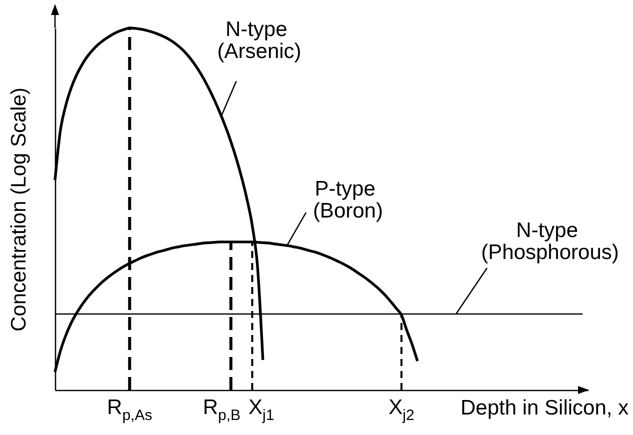  What do you see at coordinates (401, 410) in the screenshot?
I see `x-tick-label: X$_{j2}$` at bounding box center [401, 410].